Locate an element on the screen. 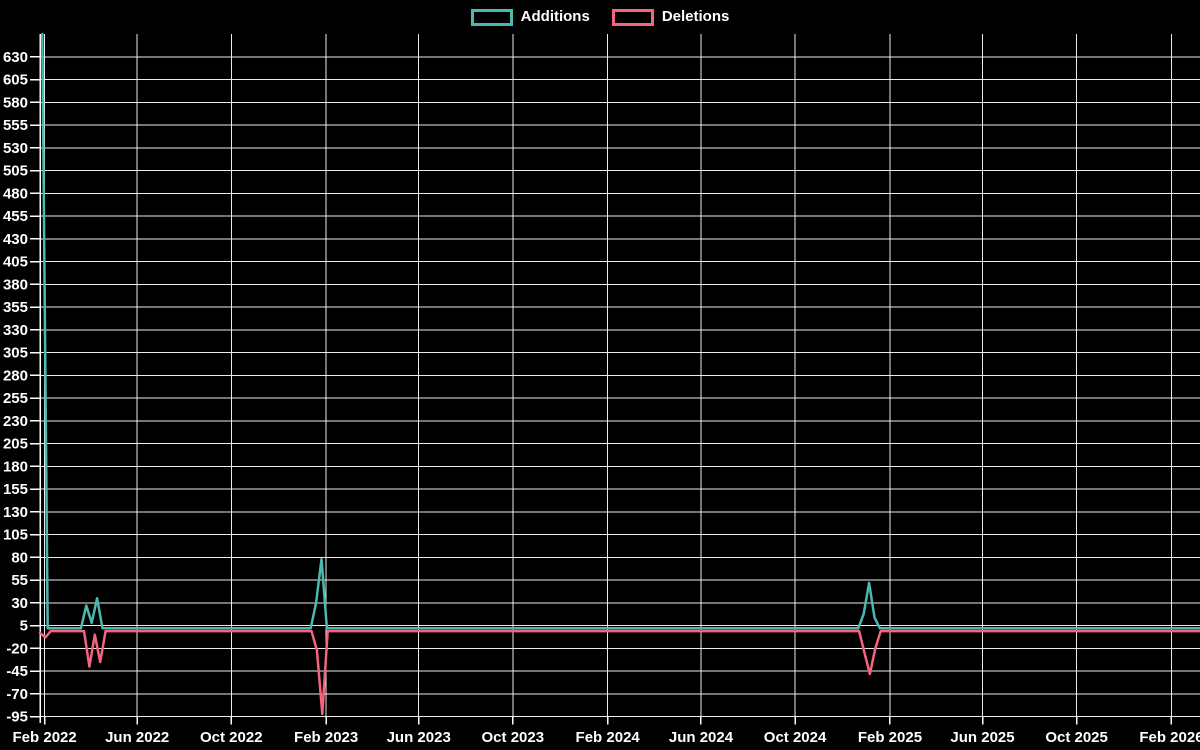 Image resolution: width=1200 pixels, height=750 pixels. svg-text: 505 is located at coordinates (15, 171).